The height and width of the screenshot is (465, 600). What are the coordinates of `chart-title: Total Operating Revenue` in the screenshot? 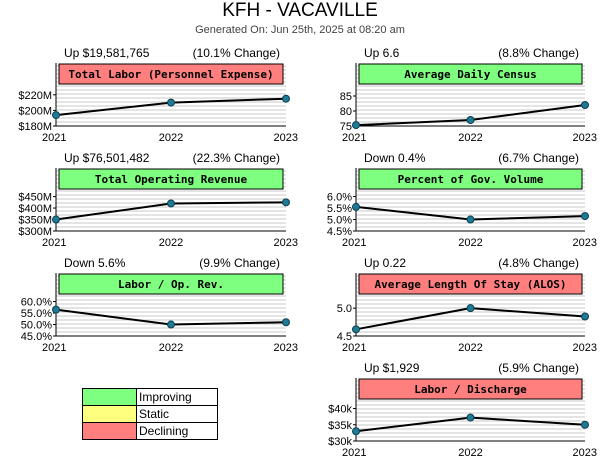 It's located at (171, 179).